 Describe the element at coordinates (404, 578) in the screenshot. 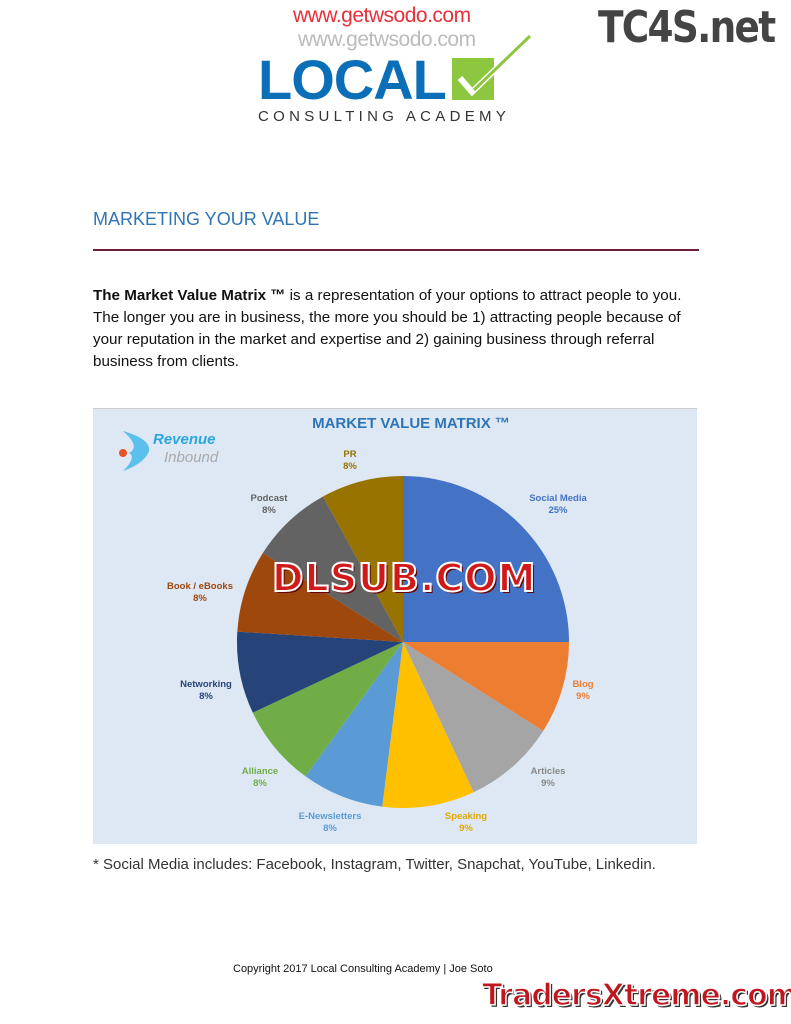

I see `watermark-dlsub: DLSUB.COM` at that location.